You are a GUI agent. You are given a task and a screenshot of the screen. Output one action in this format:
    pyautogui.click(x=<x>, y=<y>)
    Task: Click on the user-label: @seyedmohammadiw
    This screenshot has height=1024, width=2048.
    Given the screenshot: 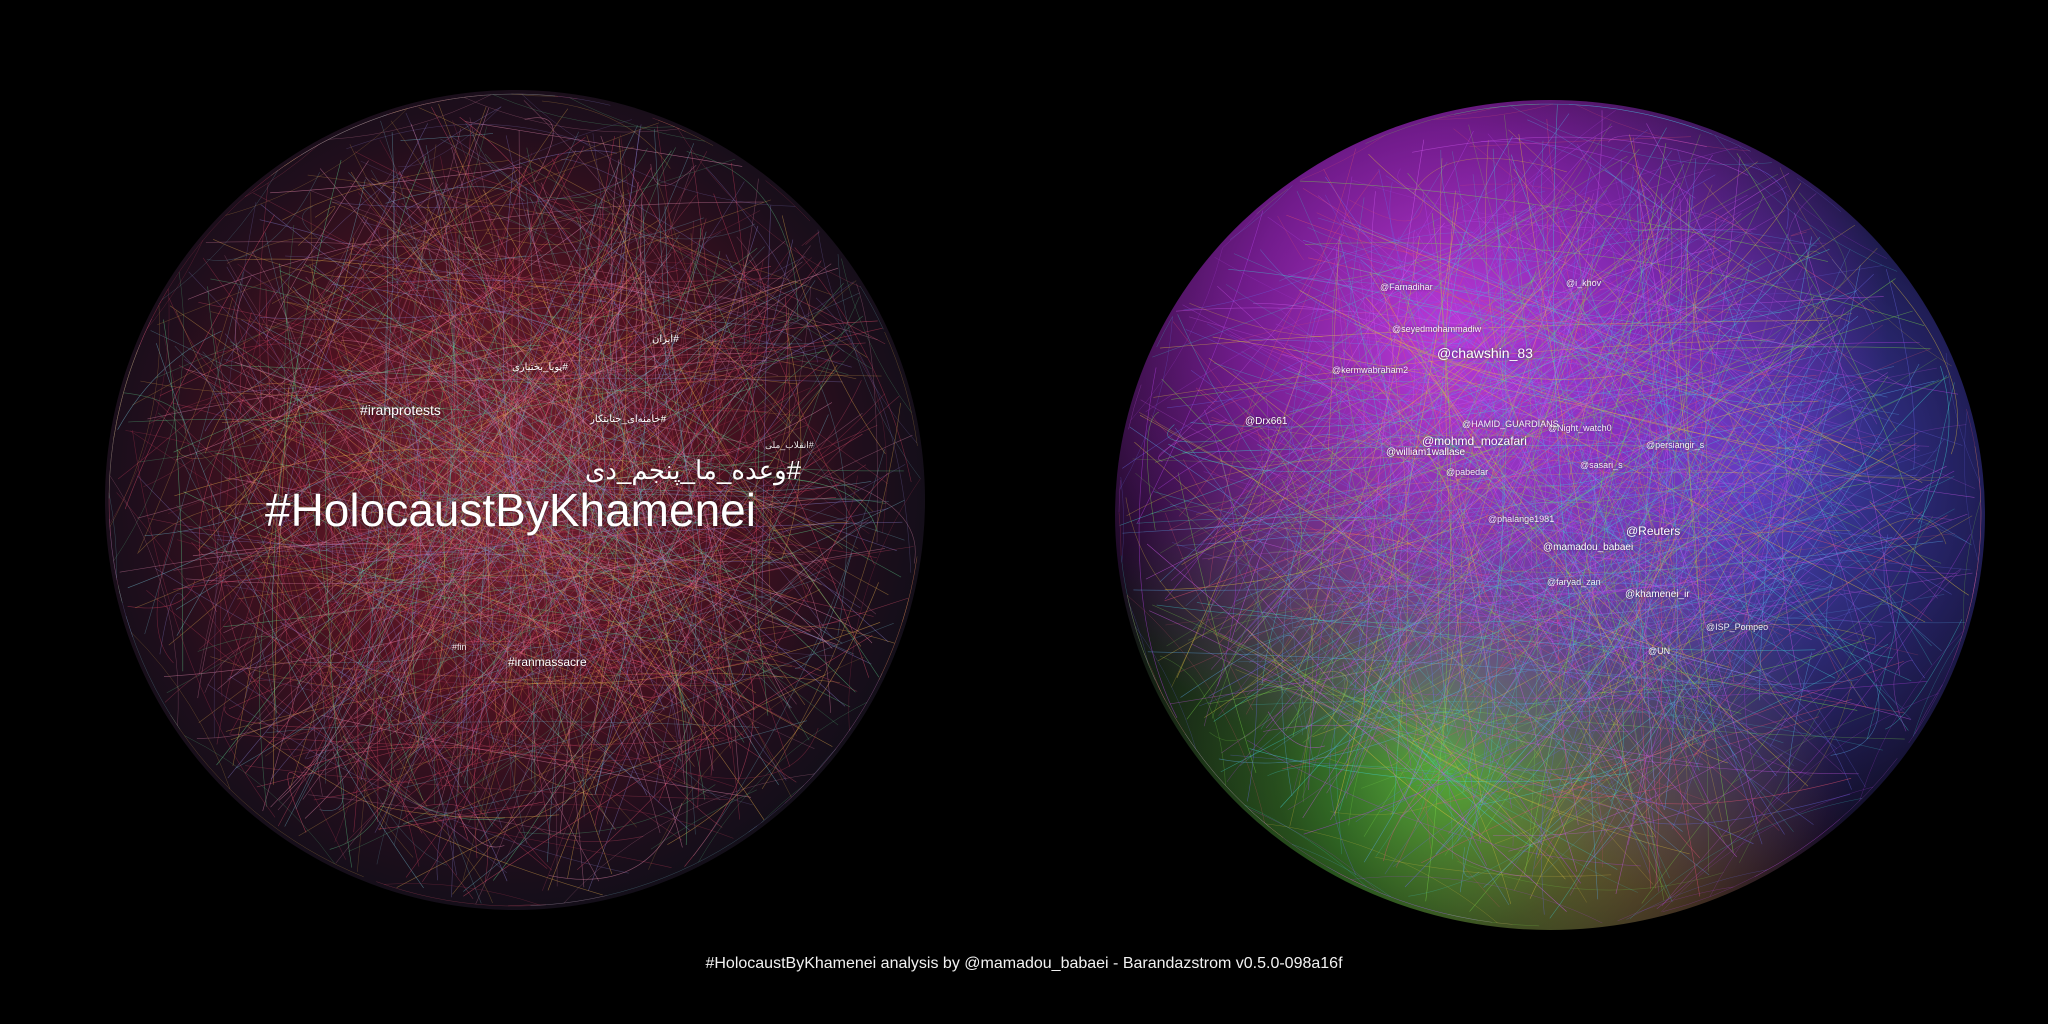 What is the action you would take?
    pyautogui.click(x=1437, y=329)
    